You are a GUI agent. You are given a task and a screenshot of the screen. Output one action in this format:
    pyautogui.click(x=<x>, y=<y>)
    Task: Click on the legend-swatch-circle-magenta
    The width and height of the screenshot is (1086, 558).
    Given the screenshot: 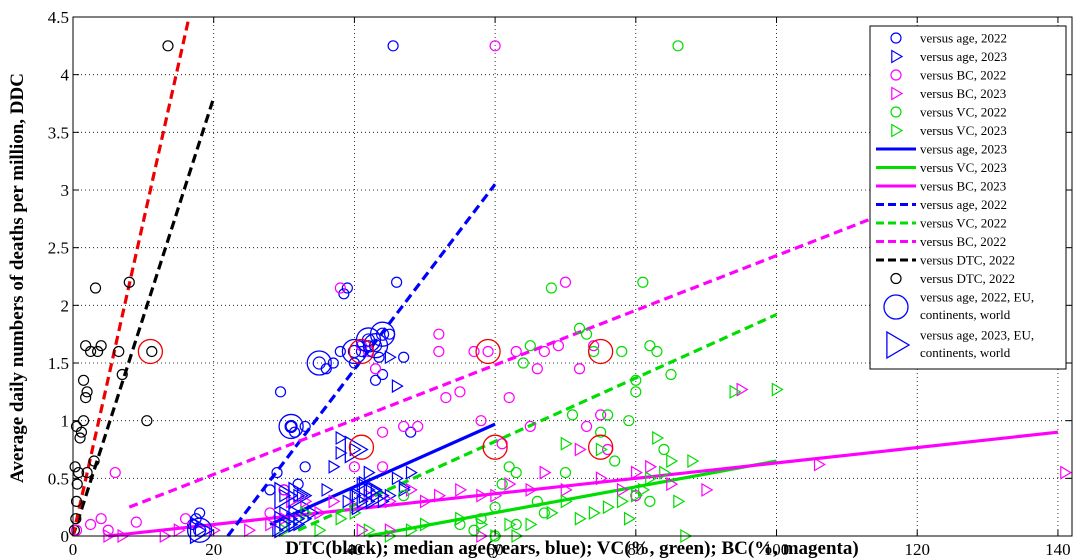 What is the action you would take?
    pyautogui.click(x=896, y=75)
    